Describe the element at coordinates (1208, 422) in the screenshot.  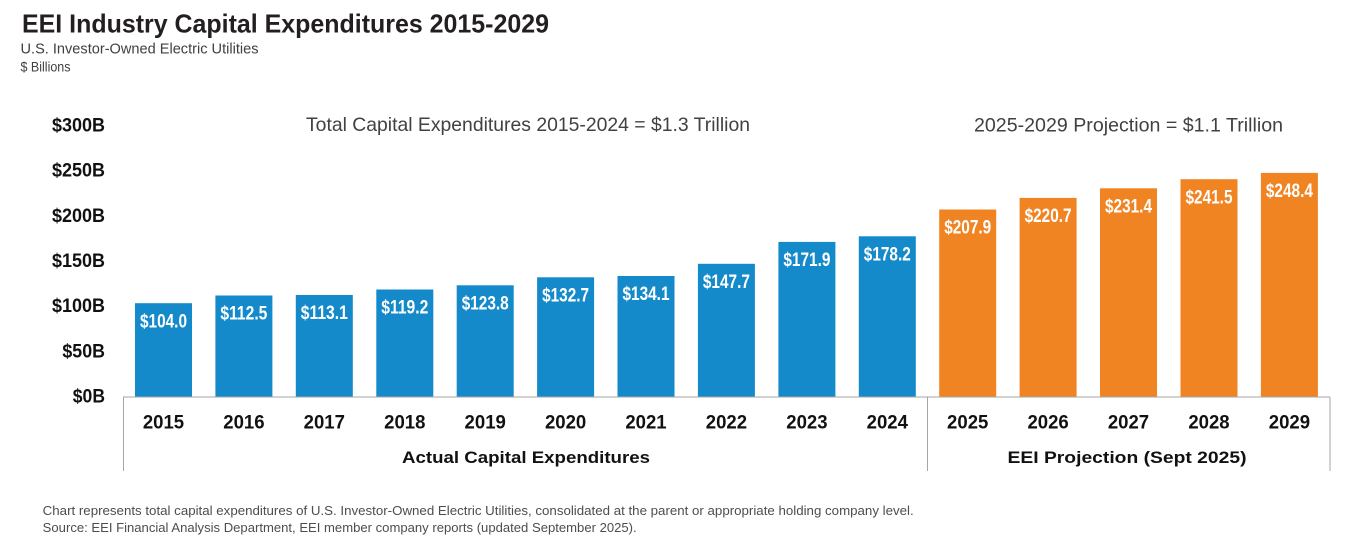
I see `svg-text: 2028` at that location.